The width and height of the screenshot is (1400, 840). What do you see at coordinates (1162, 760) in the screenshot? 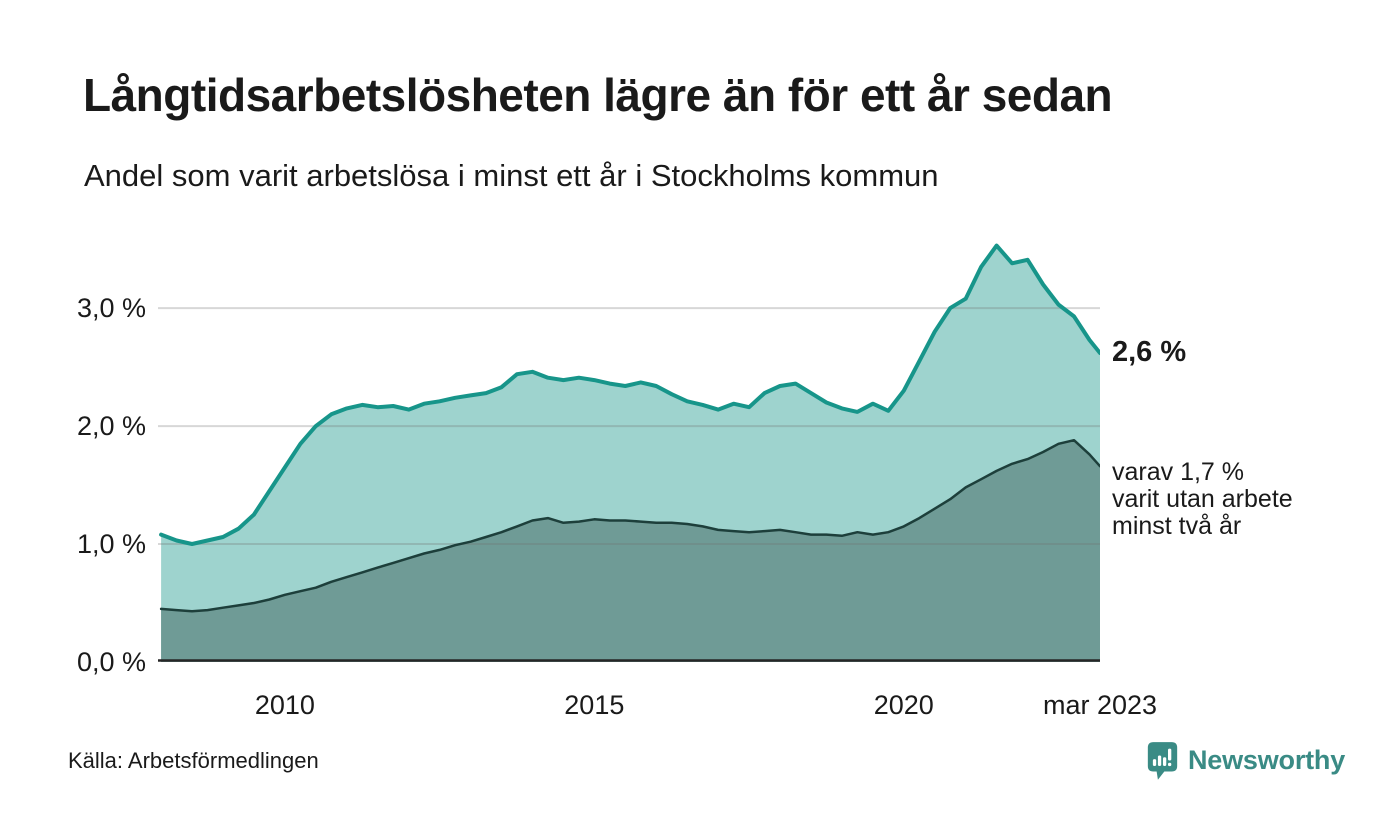
I see `bar-chart-speech-bubble-icon` at bounding box center [1162, 760].